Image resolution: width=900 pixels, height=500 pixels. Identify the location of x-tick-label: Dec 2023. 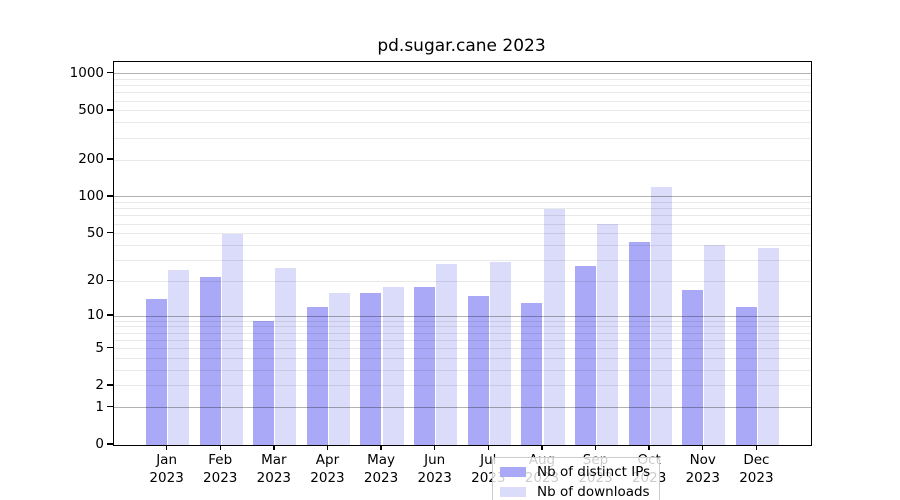
(756, 469).